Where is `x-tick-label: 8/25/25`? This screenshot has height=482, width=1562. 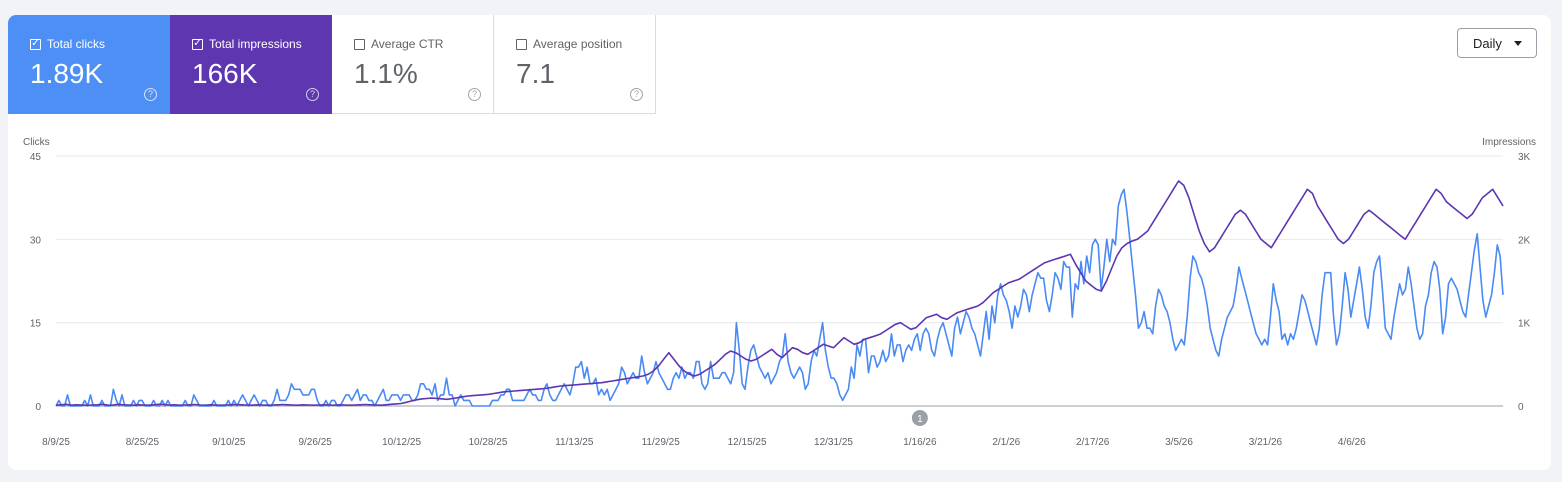
x-tick-label: 8/25/25 is located at coordinates (143, 442).